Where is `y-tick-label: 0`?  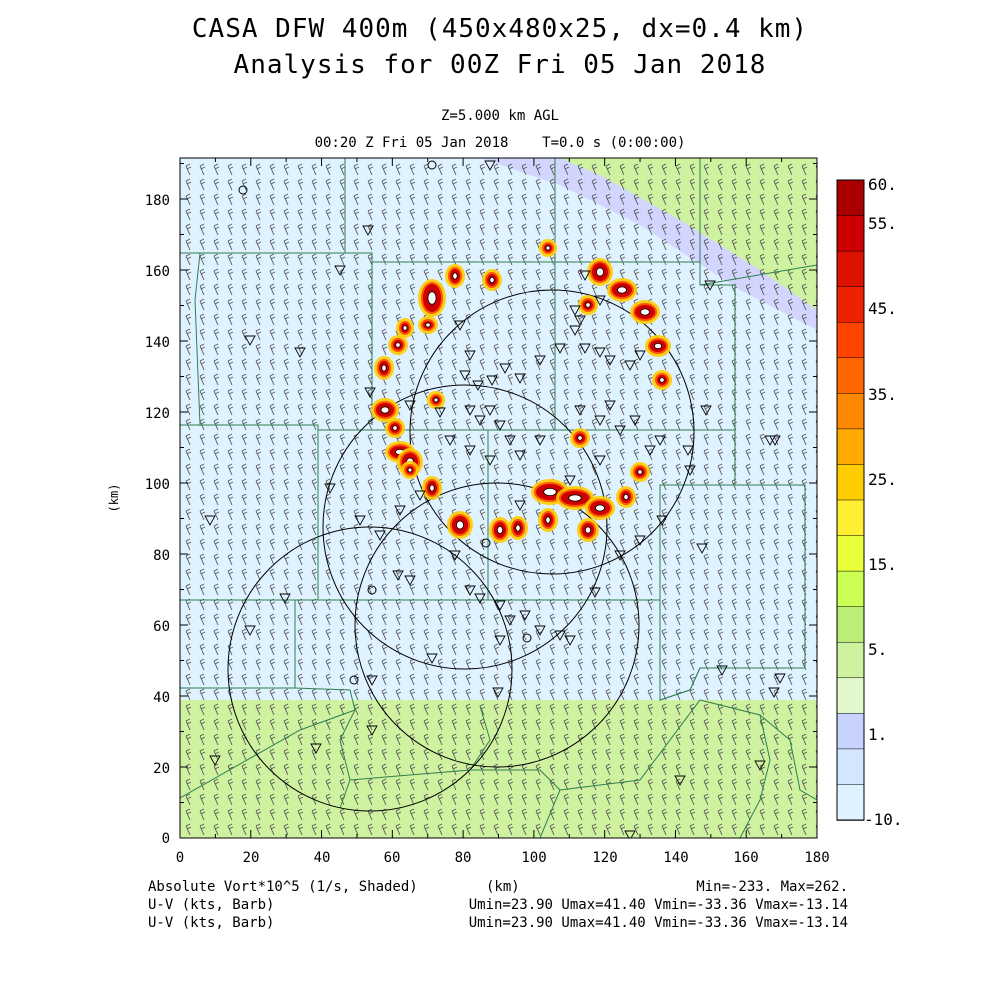
y-tick-label: 0 is located at coordinates (166, 839).